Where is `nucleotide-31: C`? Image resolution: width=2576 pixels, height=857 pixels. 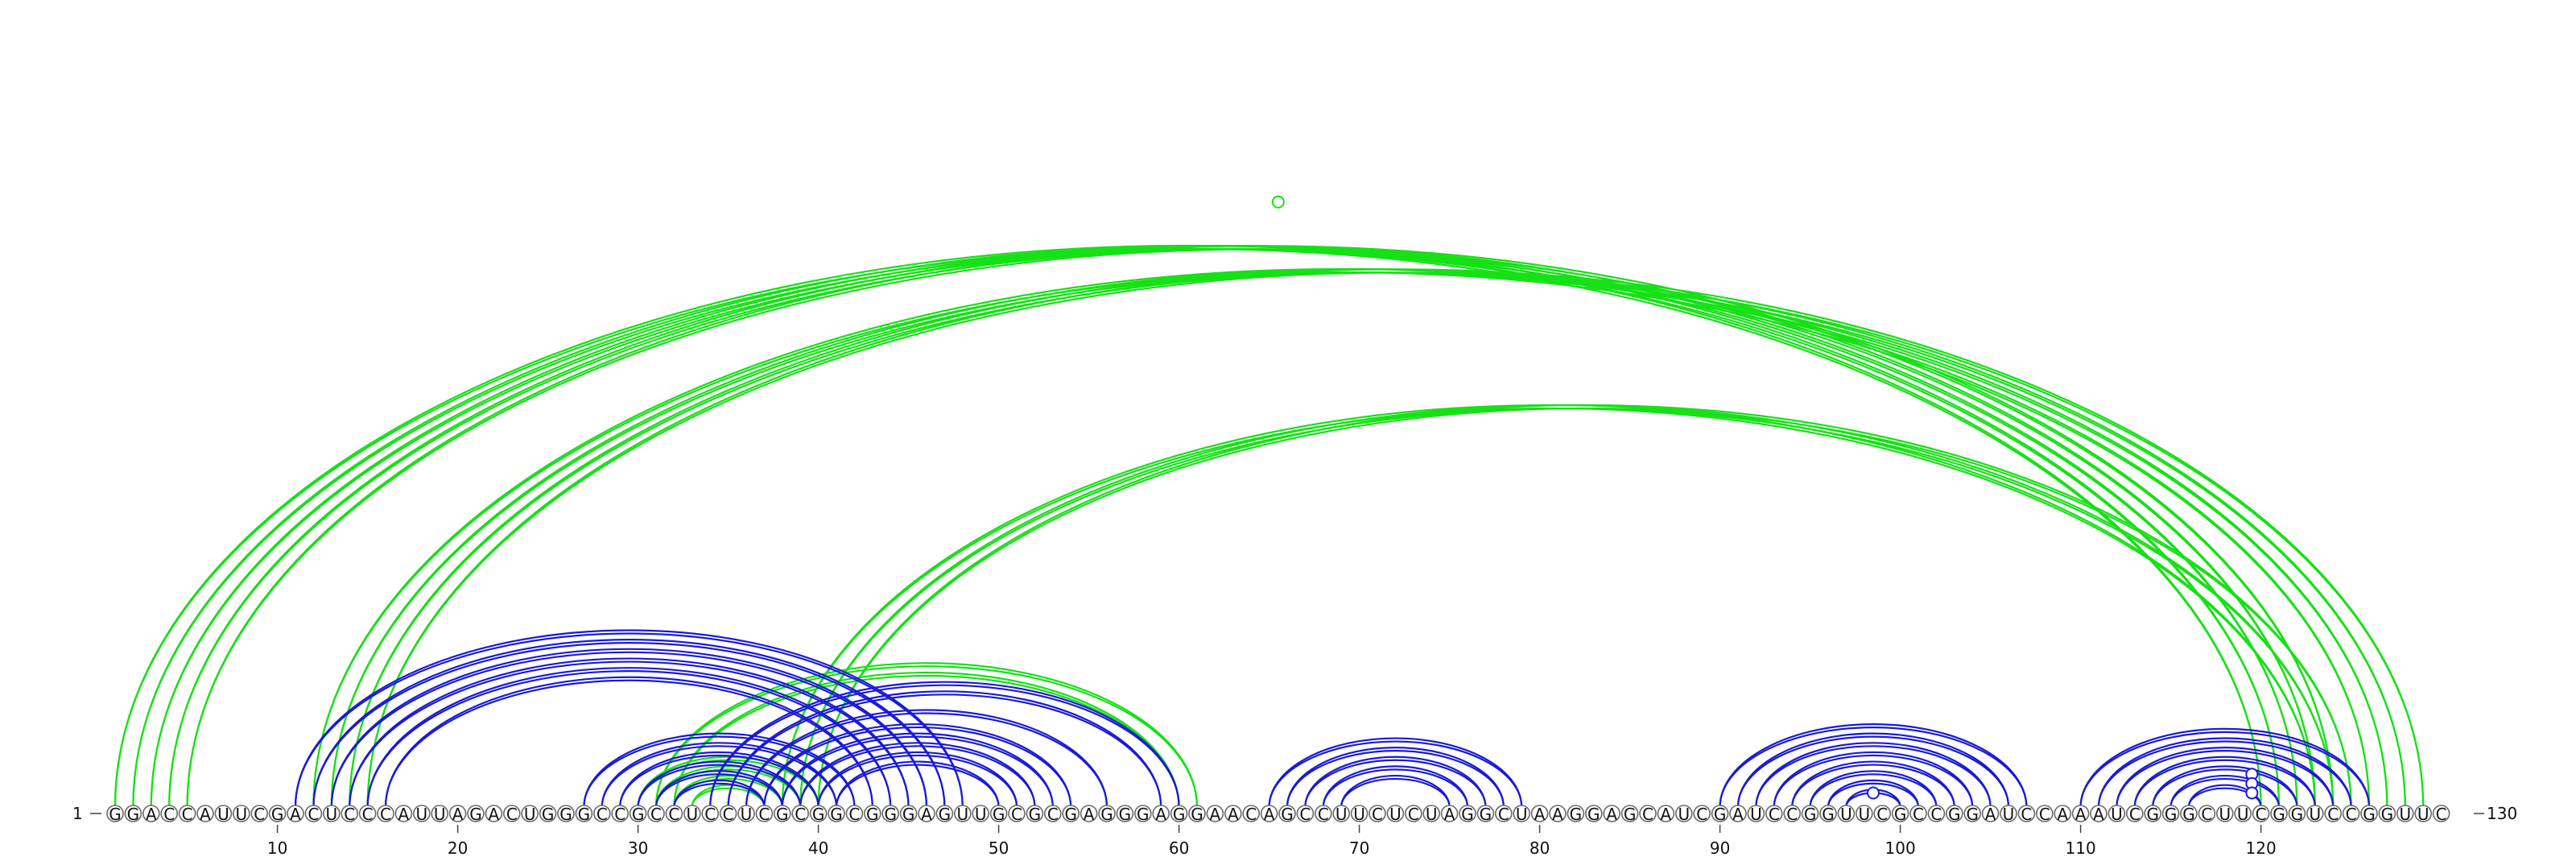
nucleotide-31: C is located at coordinates (656, 814).